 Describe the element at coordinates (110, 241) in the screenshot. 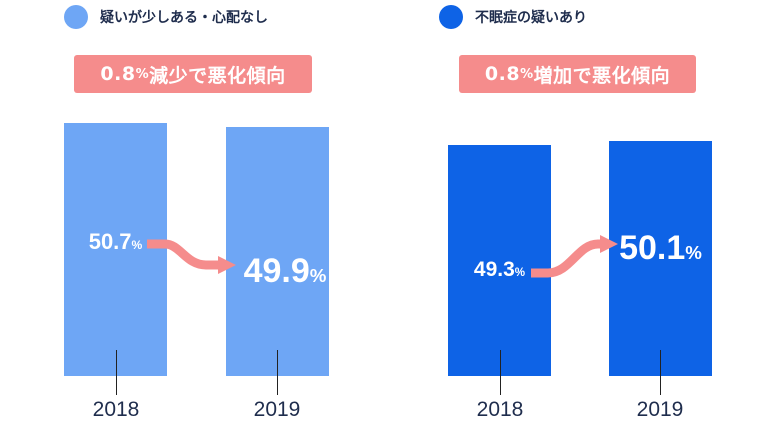

I see `value-number: 50.7` at that location.